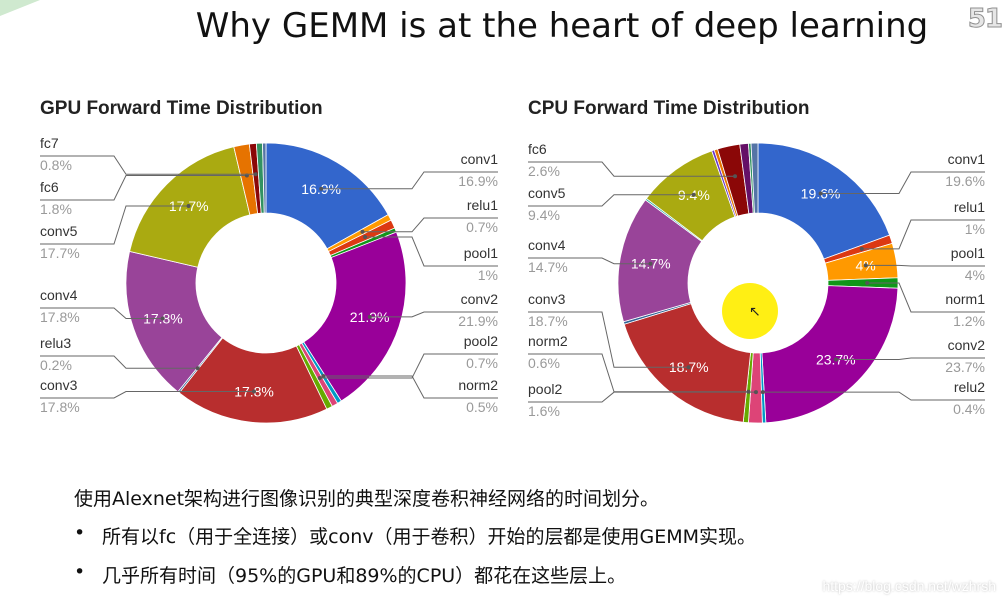 The height and width of the screenshot is (600, 1004). Describe the element at coordinates (478, 321) in the screenshot. I see `legend-percent-conv2: 21.9%` at that location.